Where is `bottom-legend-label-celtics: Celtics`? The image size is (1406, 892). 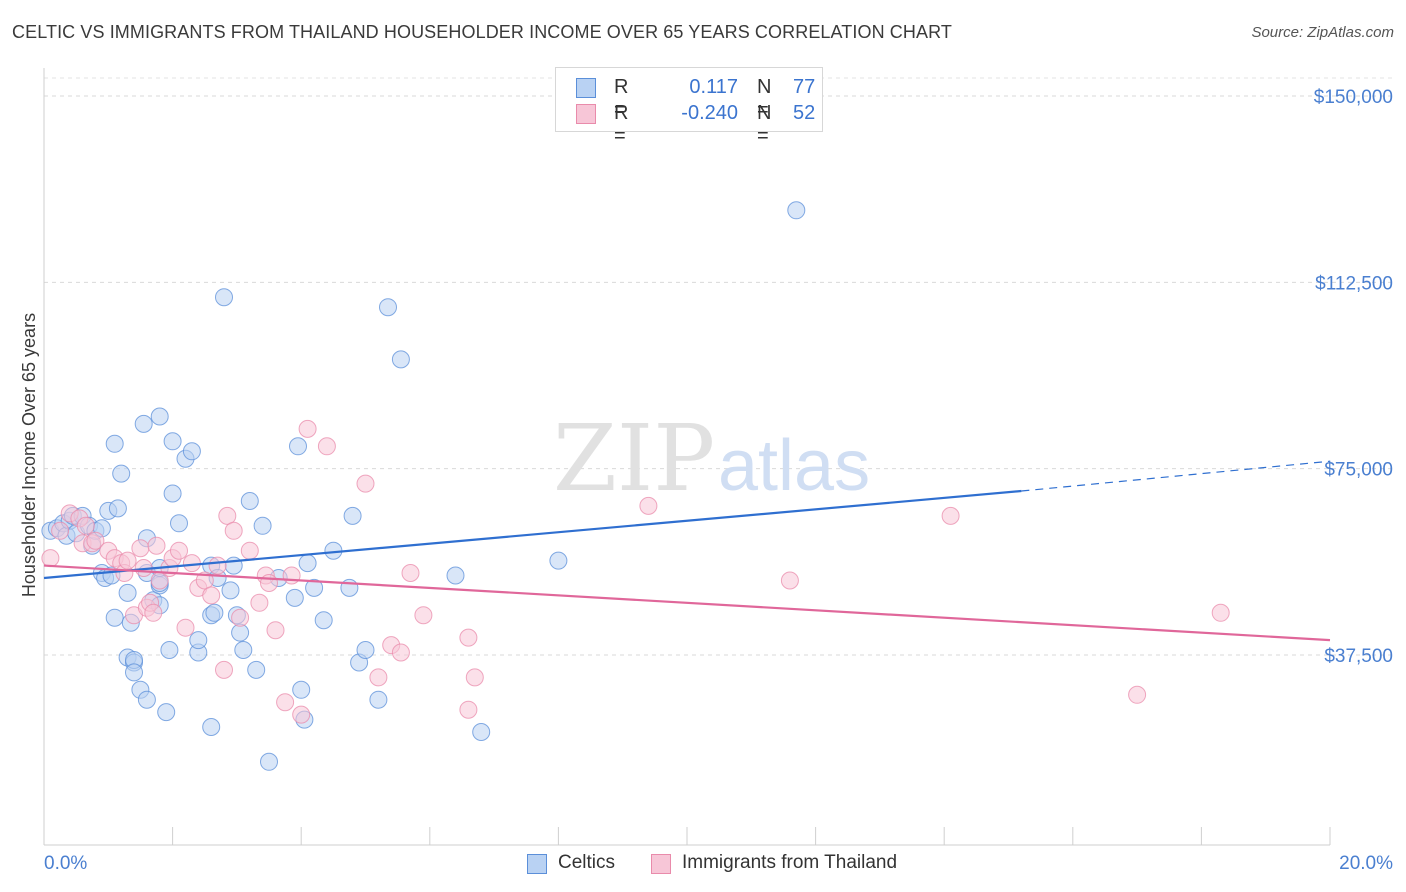 bottom-legend-label-celtics: Celtics is located at coordinates (587, 862).